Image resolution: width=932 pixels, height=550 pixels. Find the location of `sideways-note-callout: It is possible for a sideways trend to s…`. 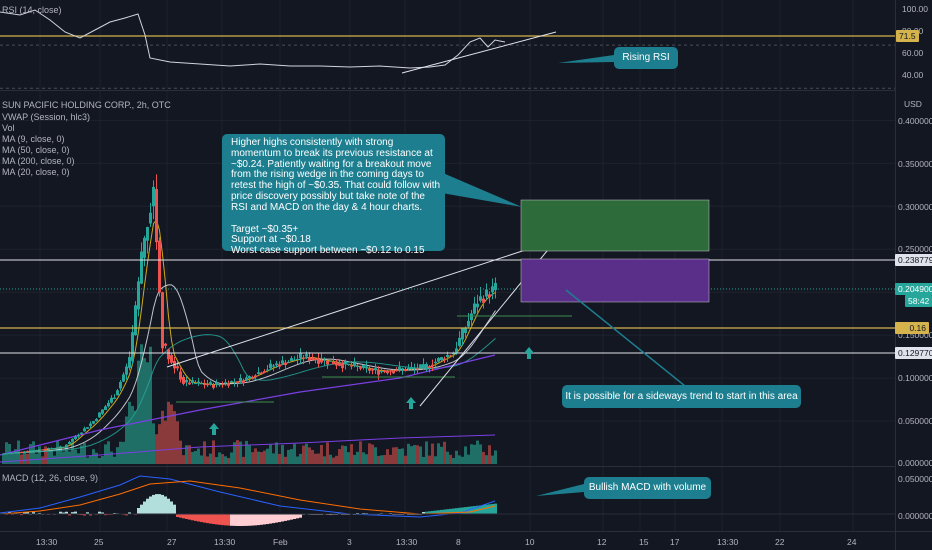

sideways-note-callout: It is possible for a sideways trend to s… is located at coordinates (681, 396).